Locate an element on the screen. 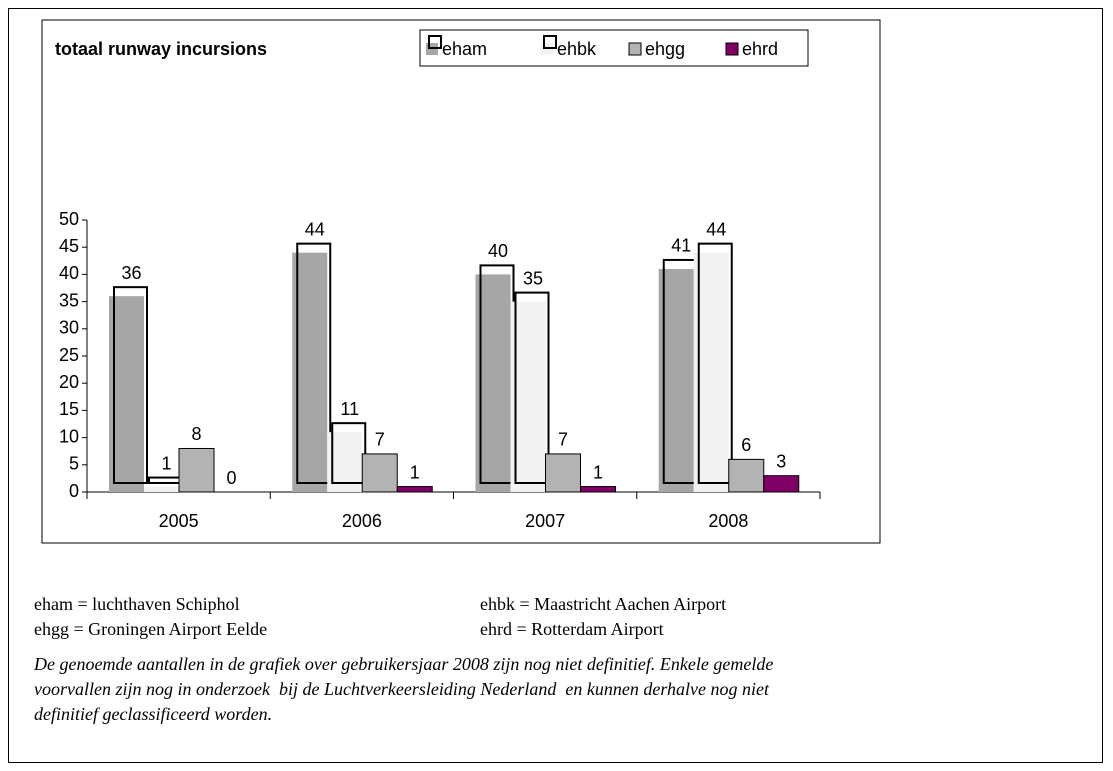 The height and width of the screenshot is (771, 1113). y-tick-label: 40 is located at coordinates (69, 273).